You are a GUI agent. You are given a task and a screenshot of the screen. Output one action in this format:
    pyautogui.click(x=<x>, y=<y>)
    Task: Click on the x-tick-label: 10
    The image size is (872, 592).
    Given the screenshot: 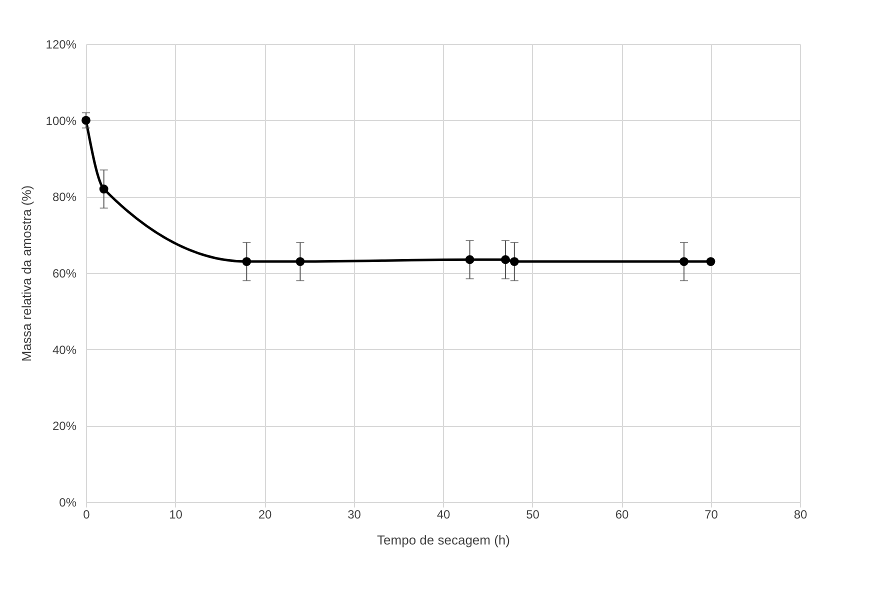 What is the action you would take?
    pyautogui.click(x=176, y=515)
    